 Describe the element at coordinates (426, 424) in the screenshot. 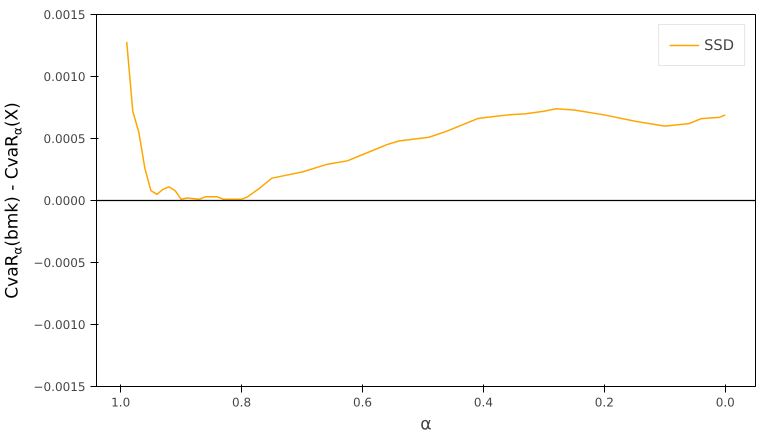

I see `x-axis-title: α` at that location.